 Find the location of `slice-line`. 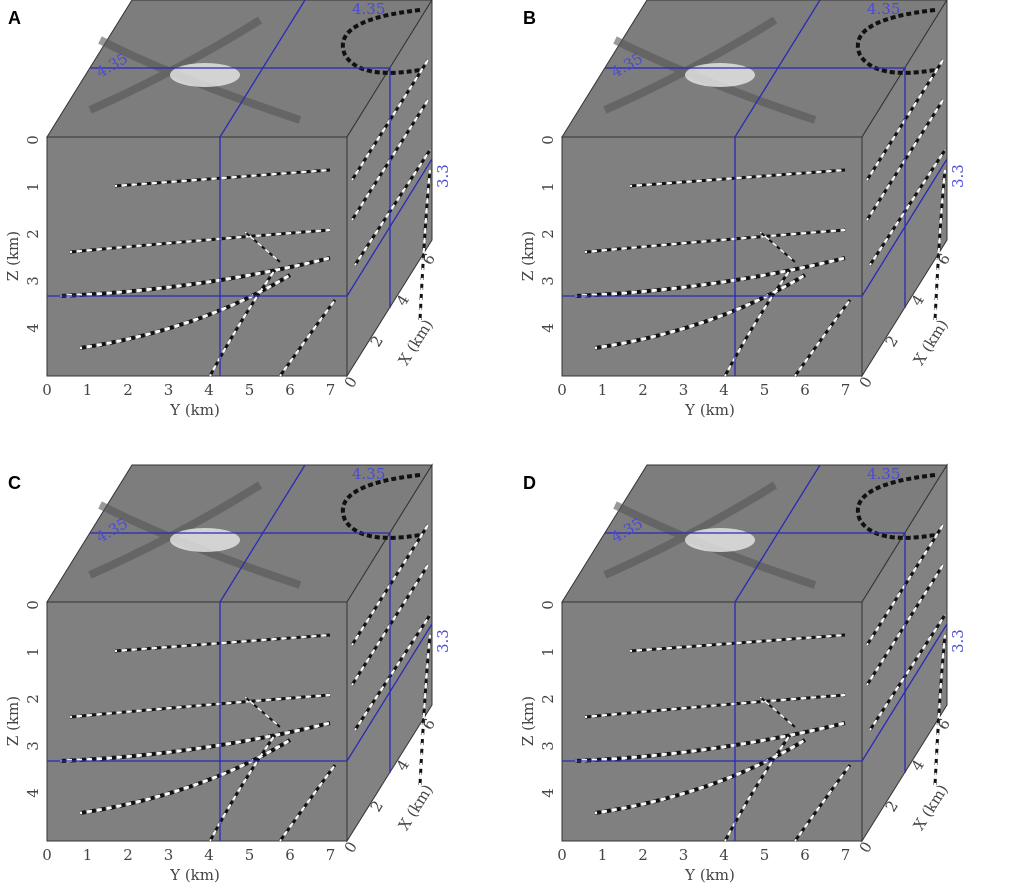

slice-line is located at coordinates (904, 692).